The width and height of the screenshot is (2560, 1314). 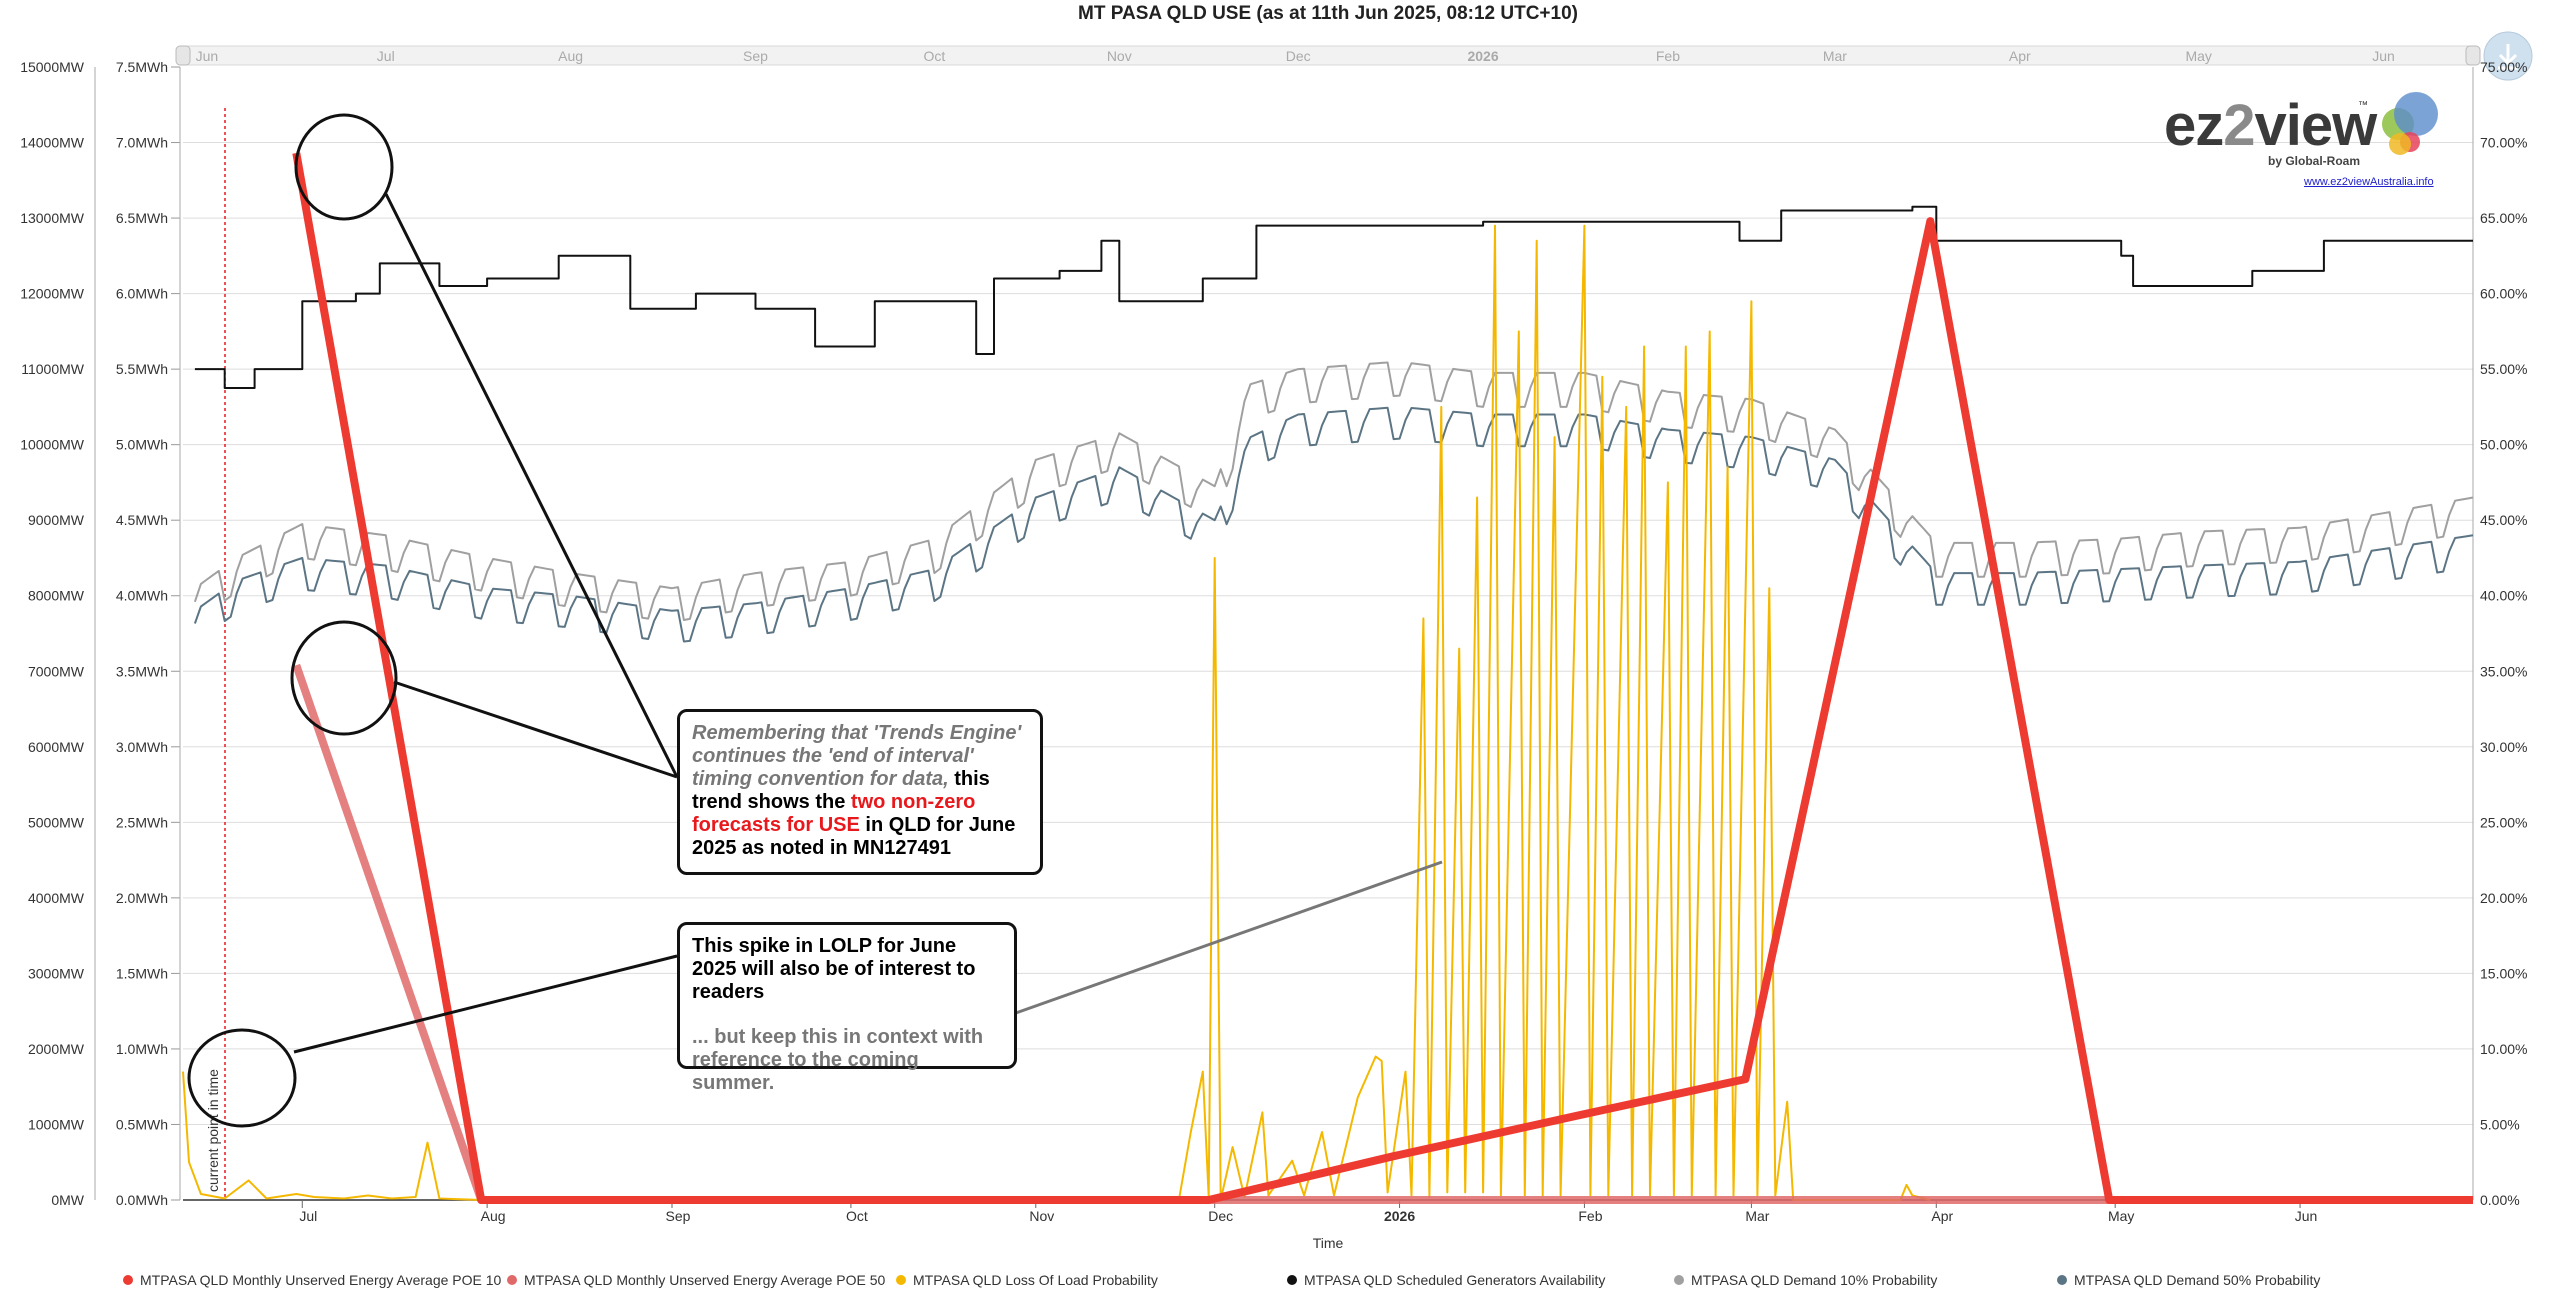 I want to click on annotation-circle-poe10, so click(x=344, y=167).